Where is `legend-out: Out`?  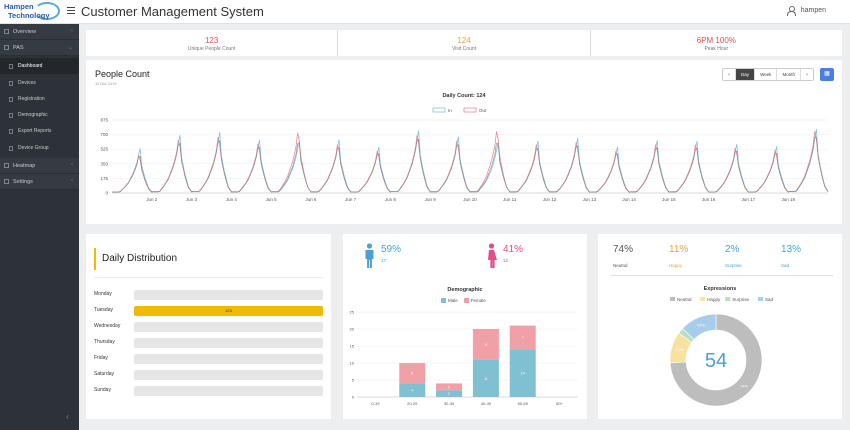 legend-out: Out is located at coordinates (483, 110).